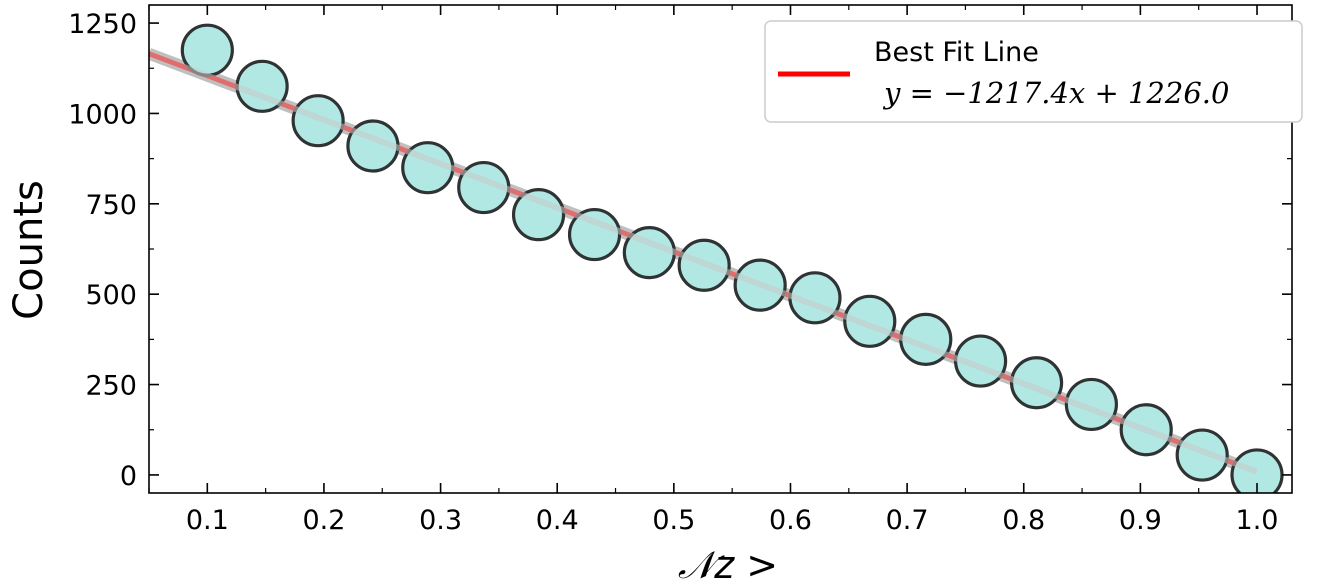 The height and width of the screenshot is (588, 1341). What do you see at coordinates (111, 386) in the screenshot?
I see `y-tick-label: 250` at bounding box center [111, 386].